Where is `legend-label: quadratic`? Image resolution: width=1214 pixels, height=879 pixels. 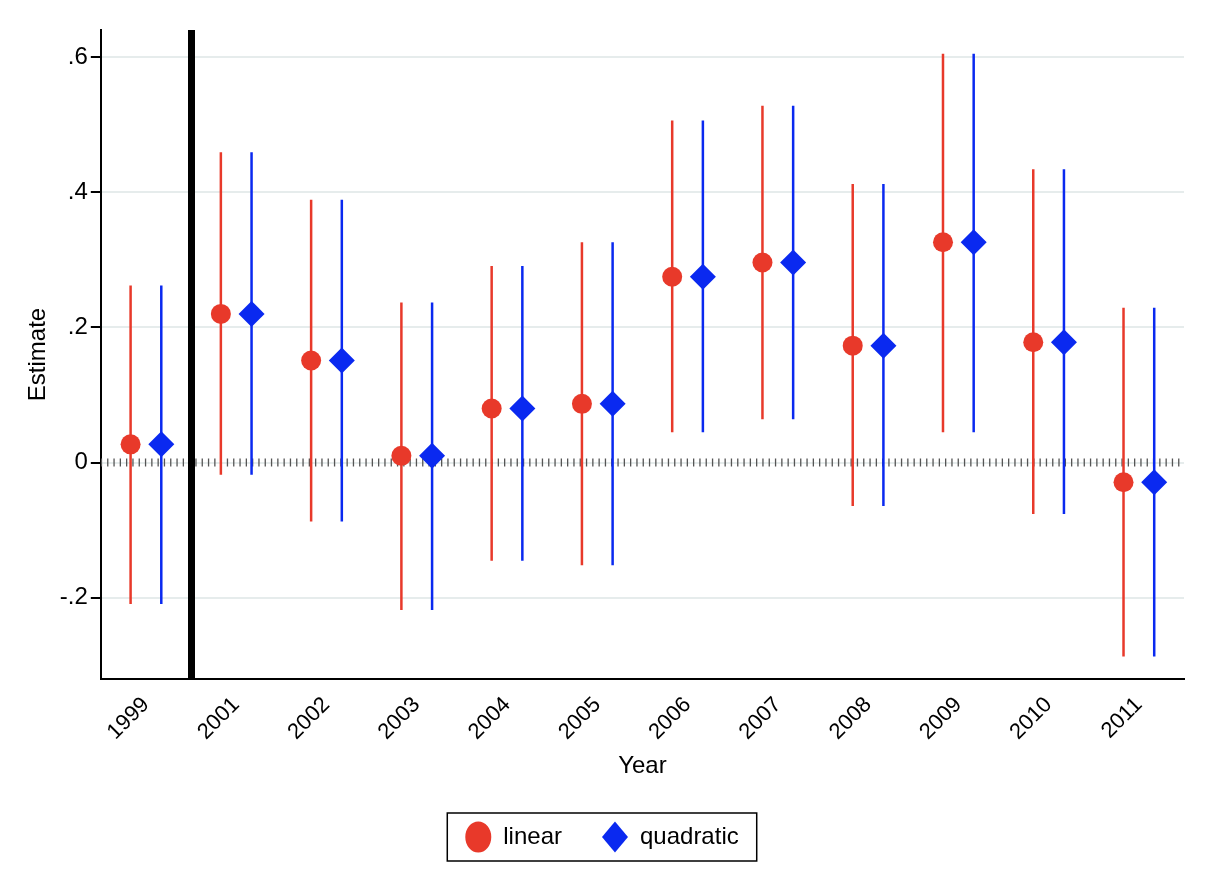 legend-label: quadratic is located at coordinates (689, 835).